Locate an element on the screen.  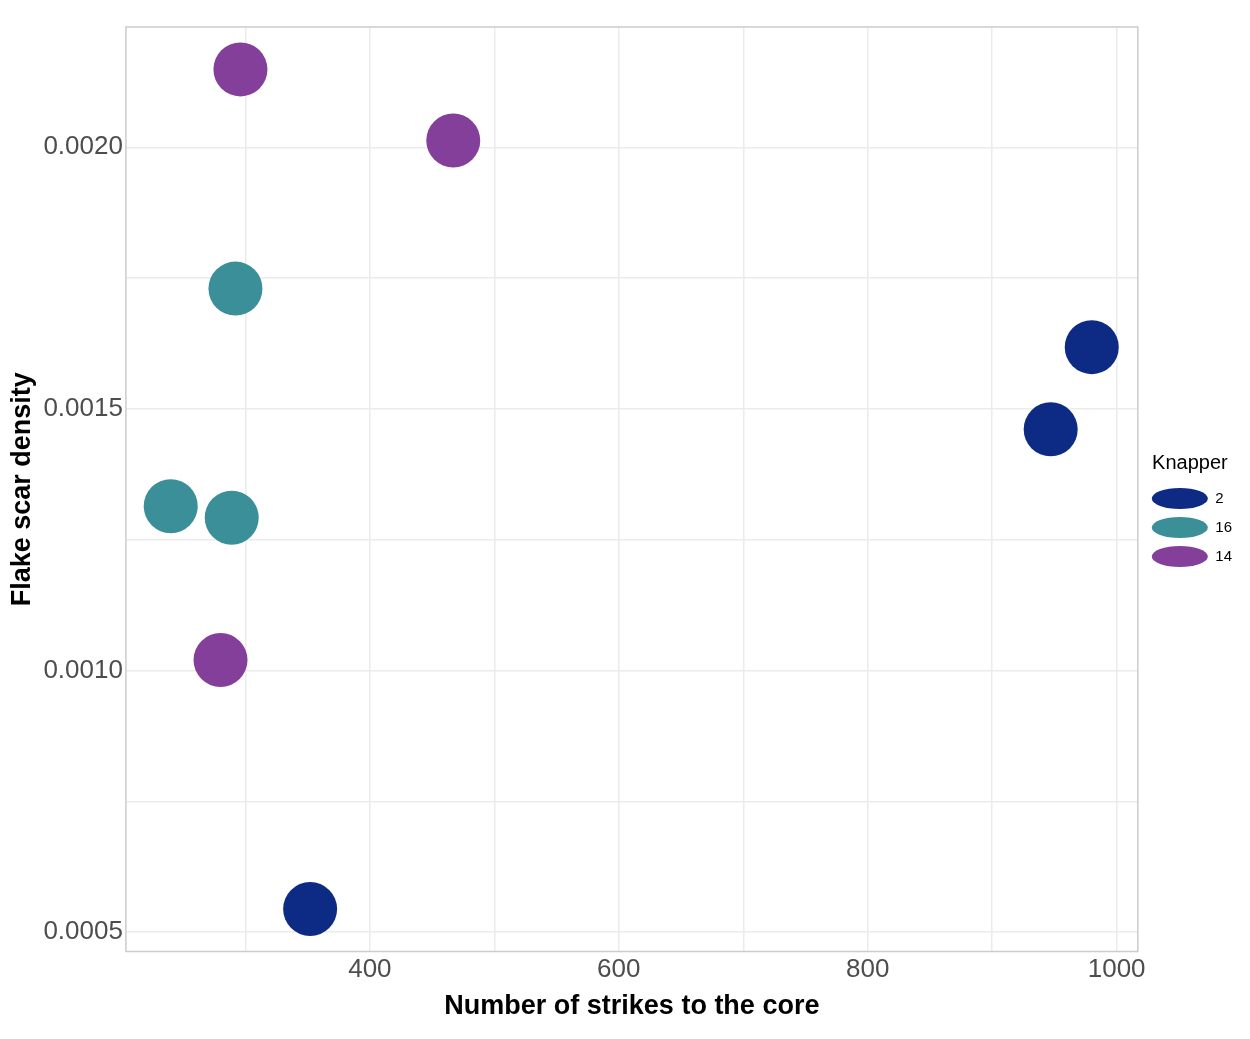
y-tick-label: 0.0020 is located at coordinates (83, 145).